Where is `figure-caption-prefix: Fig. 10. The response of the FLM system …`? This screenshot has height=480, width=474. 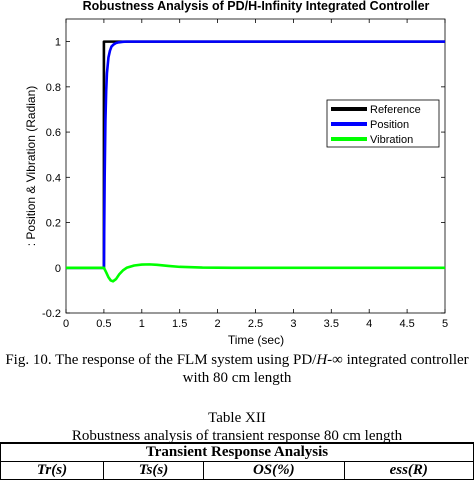
figure-caption-prefix: Fig. 10. The response of the FLM system … is located at coordinates (161, 360).